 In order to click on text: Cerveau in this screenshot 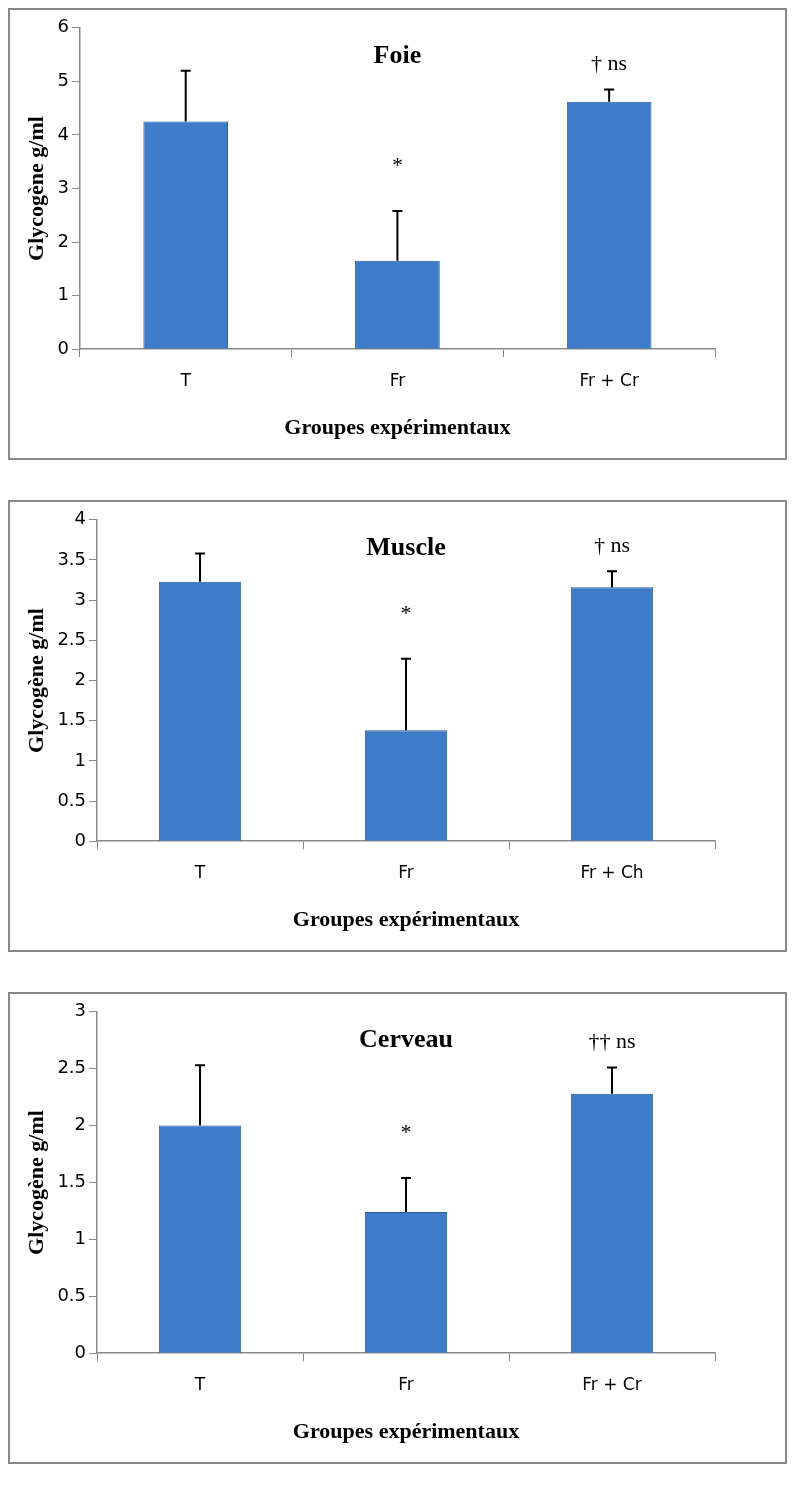, I will do `click(406, 1038)`.